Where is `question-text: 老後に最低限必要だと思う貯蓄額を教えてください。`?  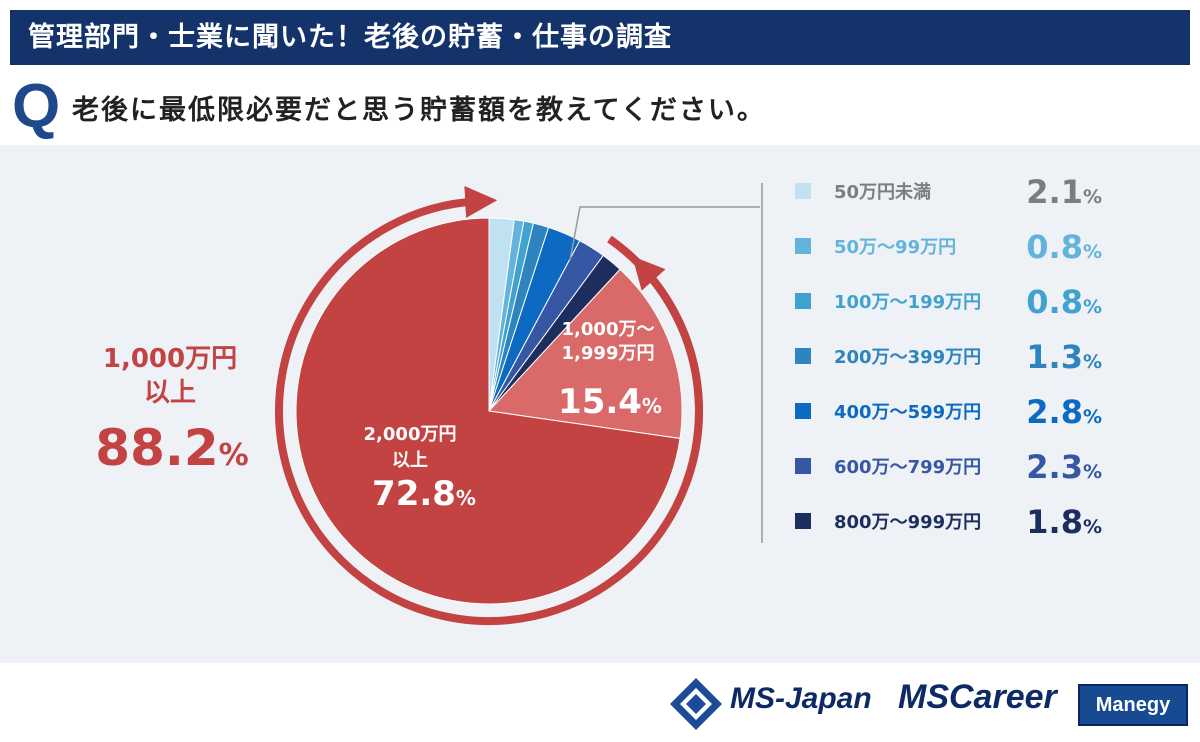
question-text: 老後に最低限必要だと思う貯蓄額を教えてください。 is located at coordinates (419, 110).